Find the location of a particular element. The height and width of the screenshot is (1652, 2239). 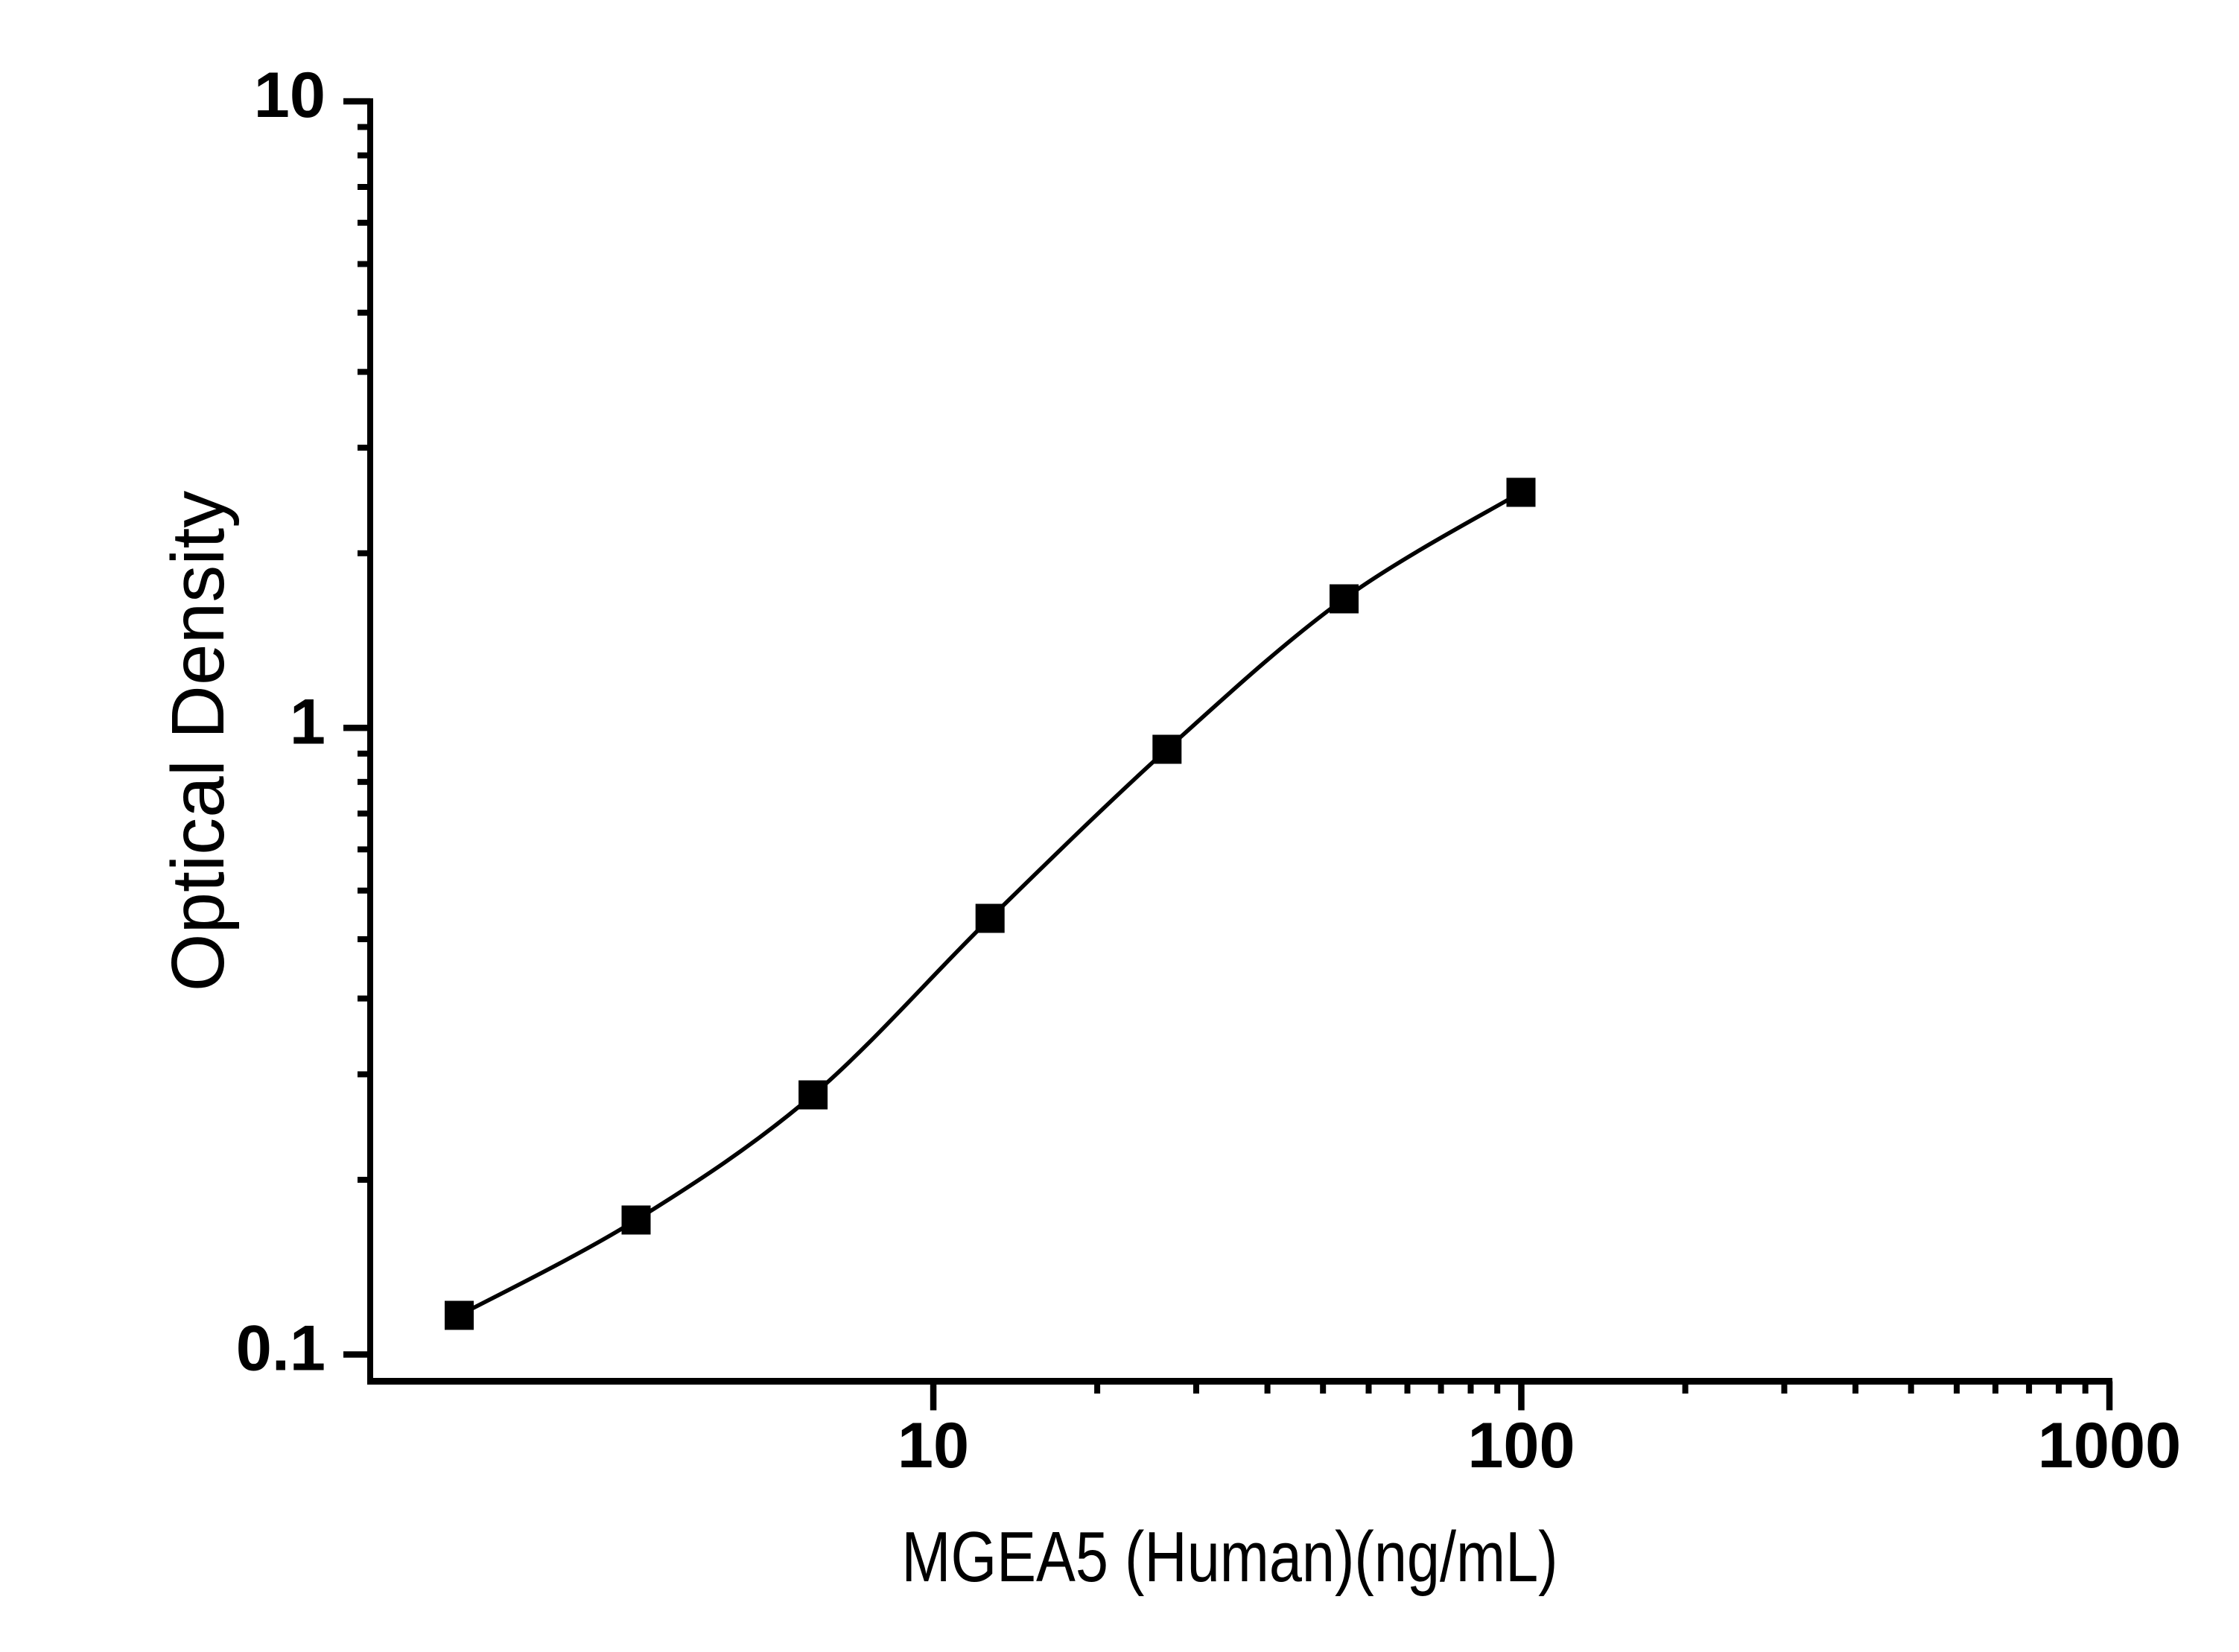

svg-text: 1 is located at coordinates (307, 721).